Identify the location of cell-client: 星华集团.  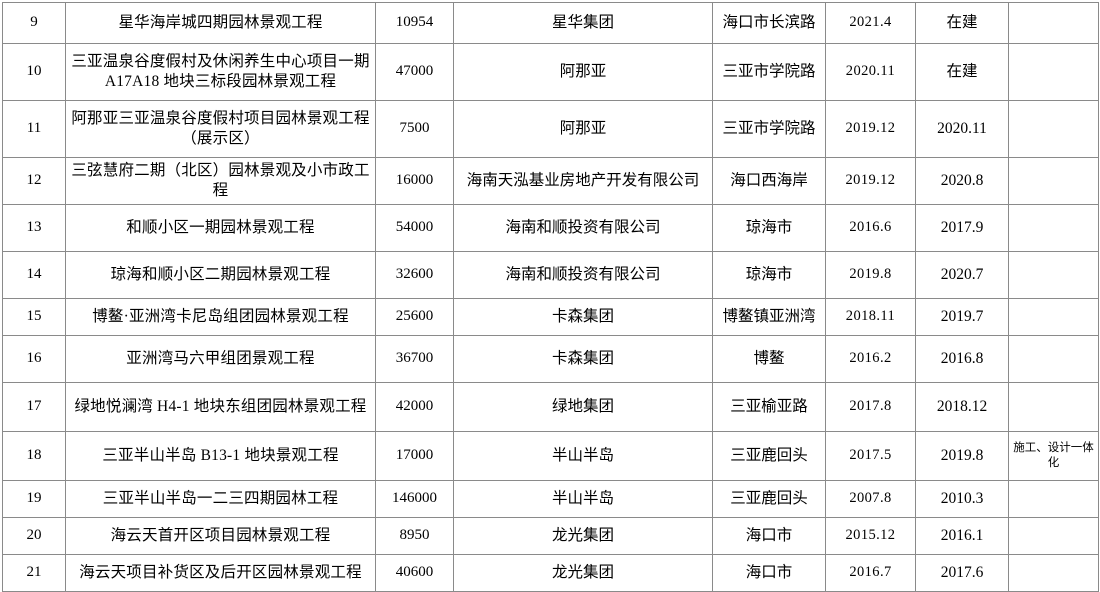
(583, 23).